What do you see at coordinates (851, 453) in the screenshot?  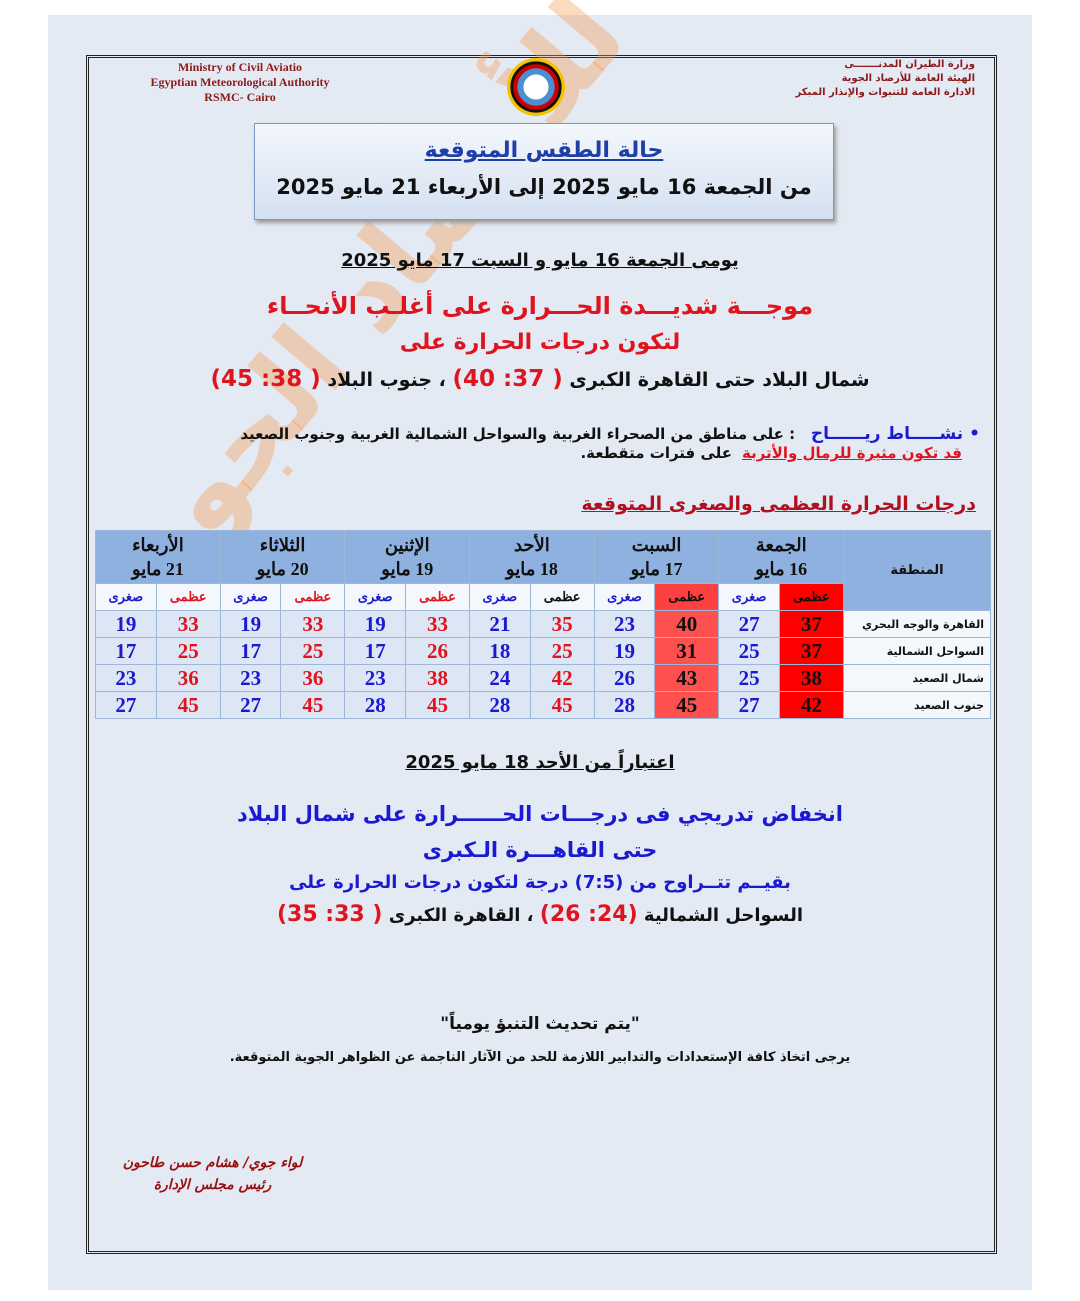 I see `winds-warning: قد تكون مثيرة للرمال والأتربة` at bounding box center [851, 453].